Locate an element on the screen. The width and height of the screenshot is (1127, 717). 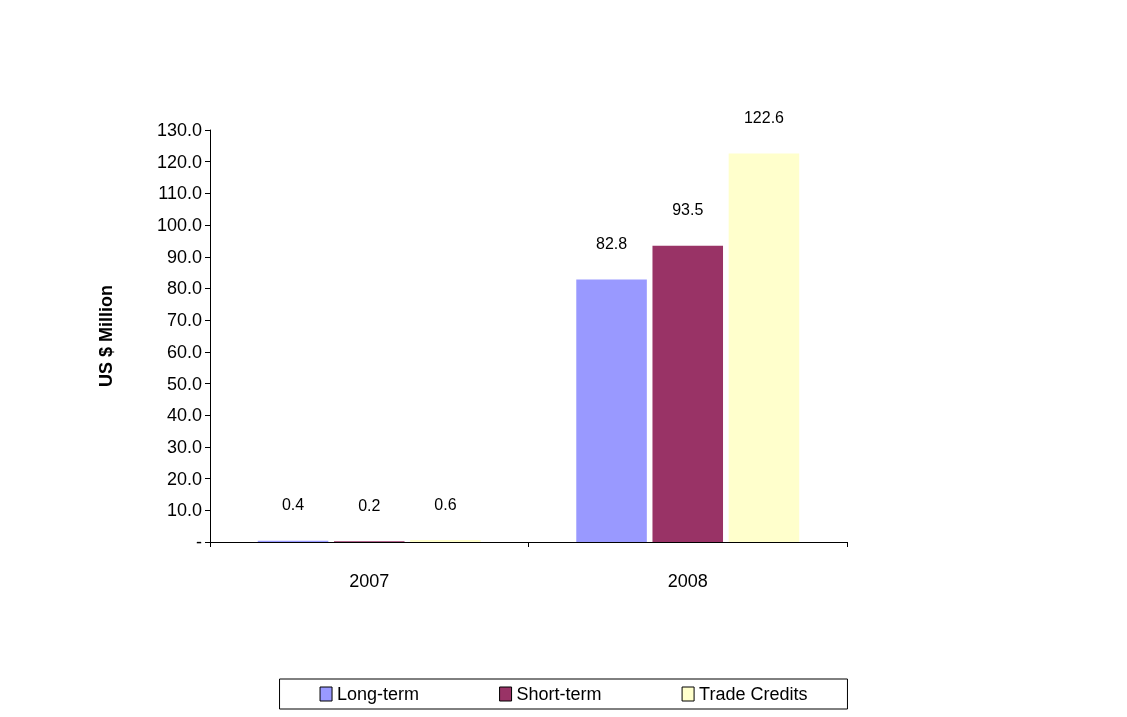
y-tick-label: 40.0 is located at coordinates (184, 415).